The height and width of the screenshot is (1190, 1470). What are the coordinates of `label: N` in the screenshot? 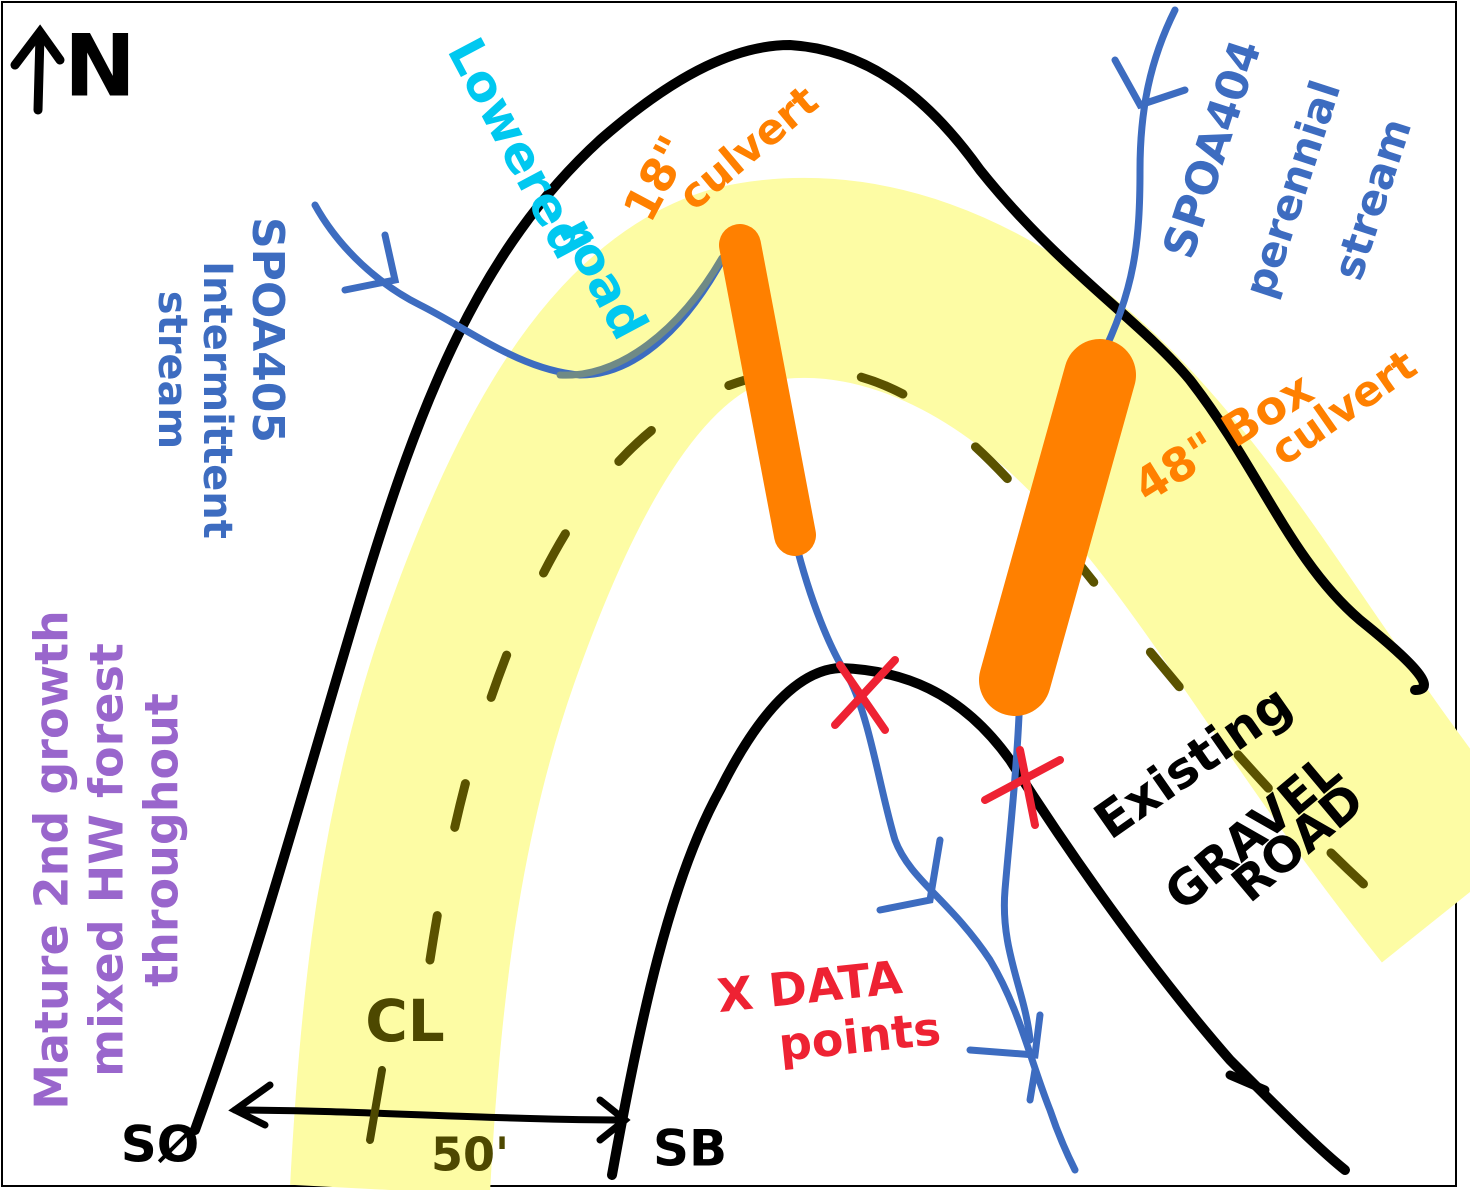 It's located at (100, 66).